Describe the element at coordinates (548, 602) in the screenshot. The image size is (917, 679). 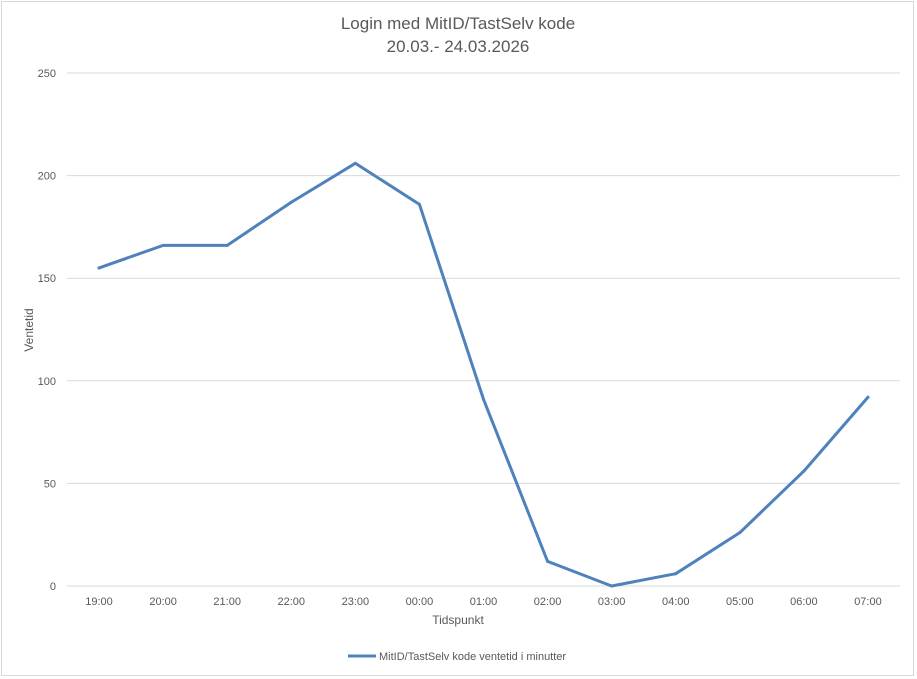
I see `x-tick-label: 02:00` at that location.